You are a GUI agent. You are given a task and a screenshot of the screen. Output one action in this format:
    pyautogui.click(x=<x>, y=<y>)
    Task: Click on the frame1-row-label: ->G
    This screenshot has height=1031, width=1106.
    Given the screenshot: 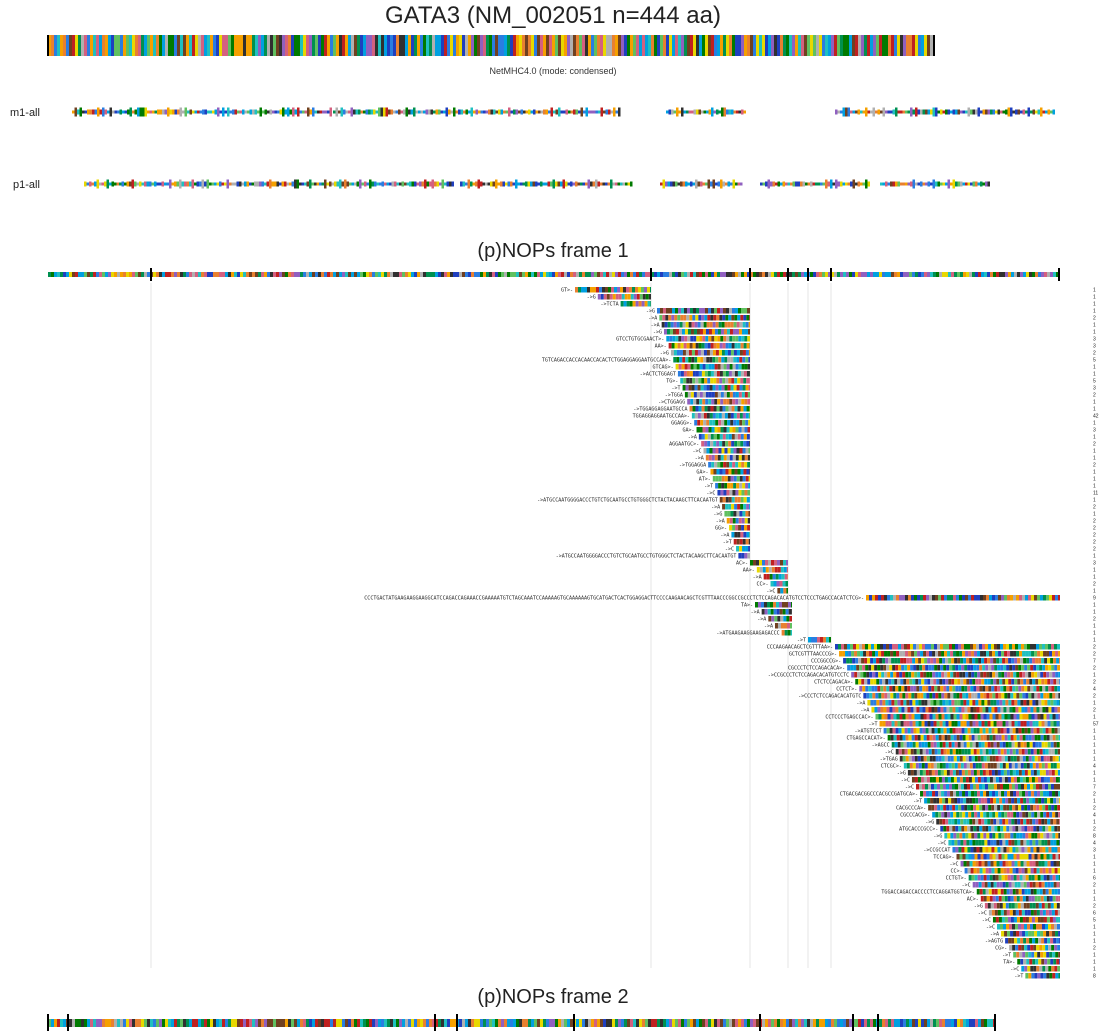 What is the action you would take?
    pyautogui.click(x=929, y=823)
    